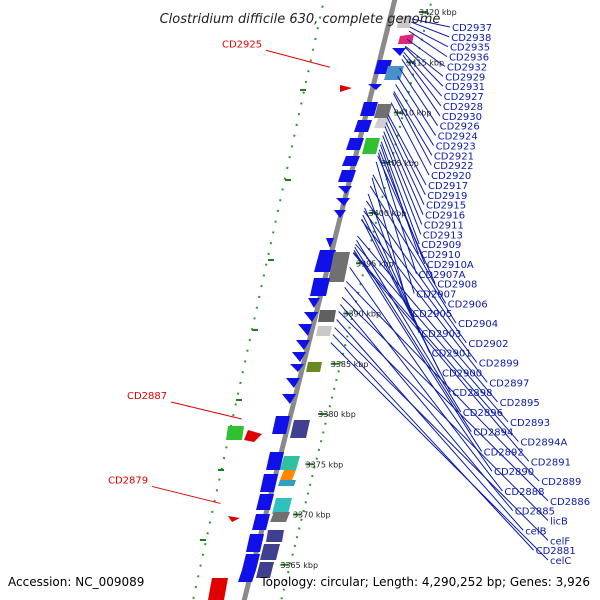  I want to click on gene-label: CD2936, so click(469, 58).